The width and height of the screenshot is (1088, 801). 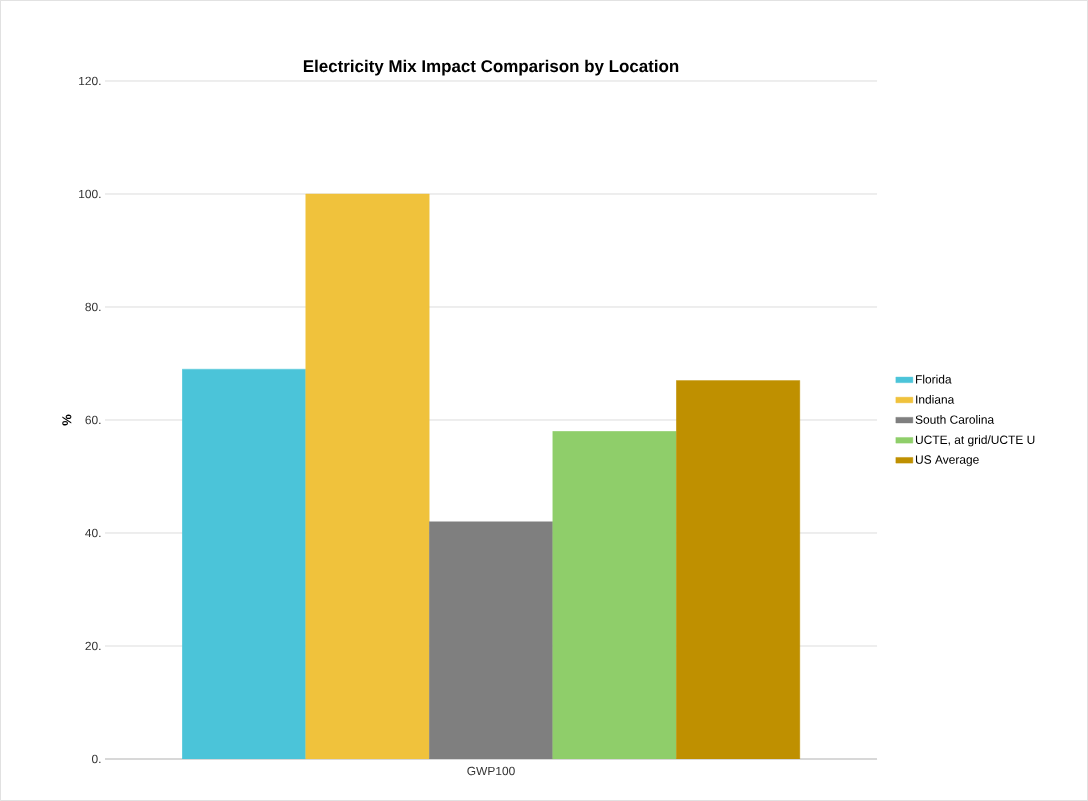 What do you see at coordinates (955, 419) in the screenshot?
I see `legend-label: South Carolina` at bounding box center [955, 419].